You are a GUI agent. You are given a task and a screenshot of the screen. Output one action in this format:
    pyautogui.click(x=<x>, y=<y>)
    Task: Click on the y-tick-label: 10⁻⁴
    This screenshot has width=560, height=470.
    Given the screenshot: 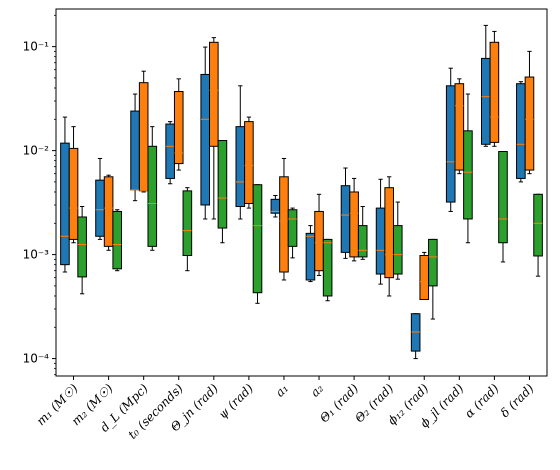 What is the action you would take?
    pyautogui.click(x=36, y=359)
    